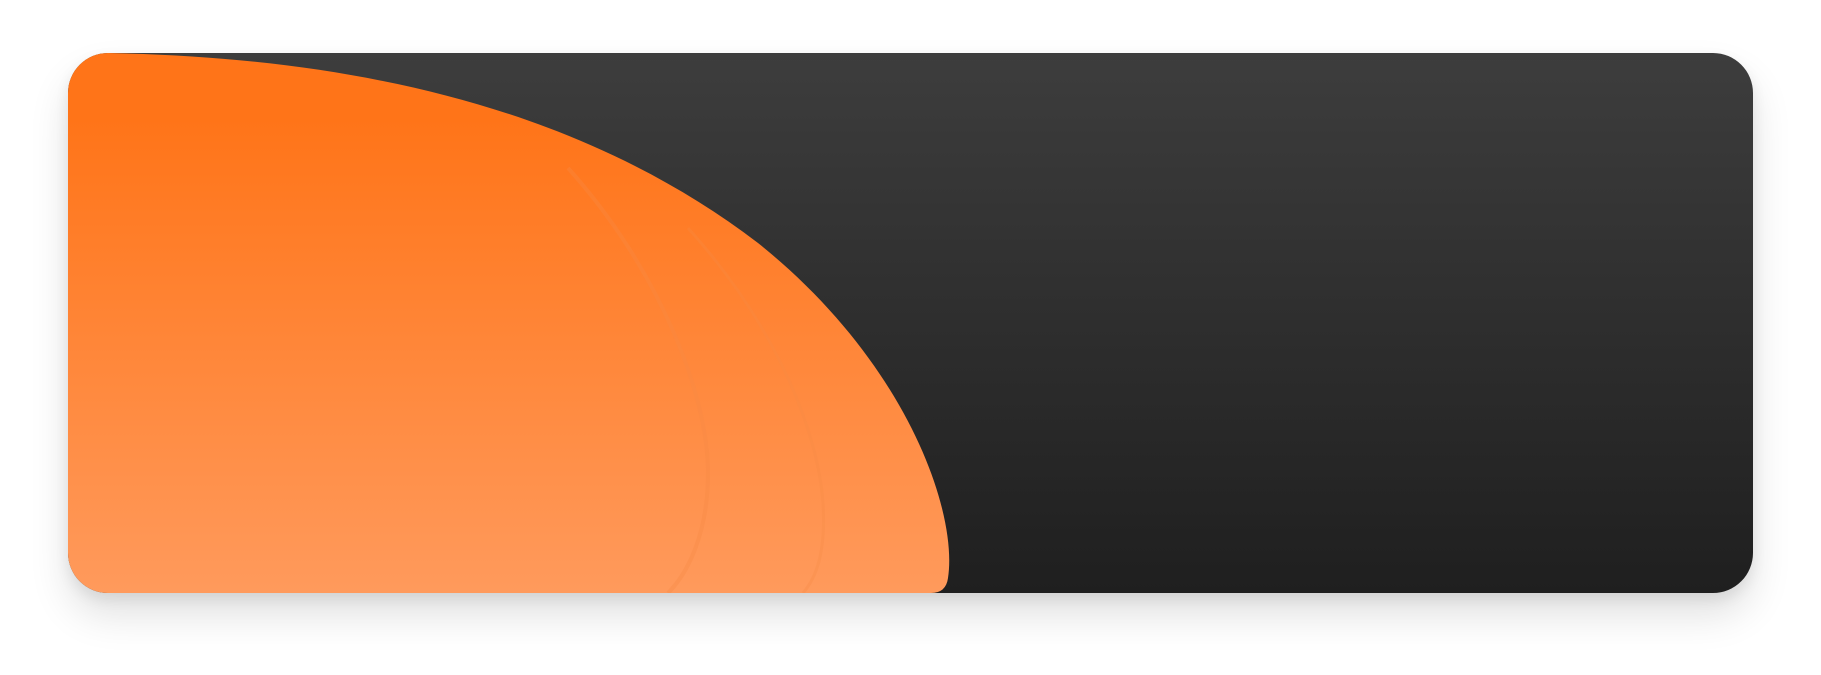  Describe the element at coordinates (638, 379) in the screenshot. I see `inner-ring-arc` at that location.